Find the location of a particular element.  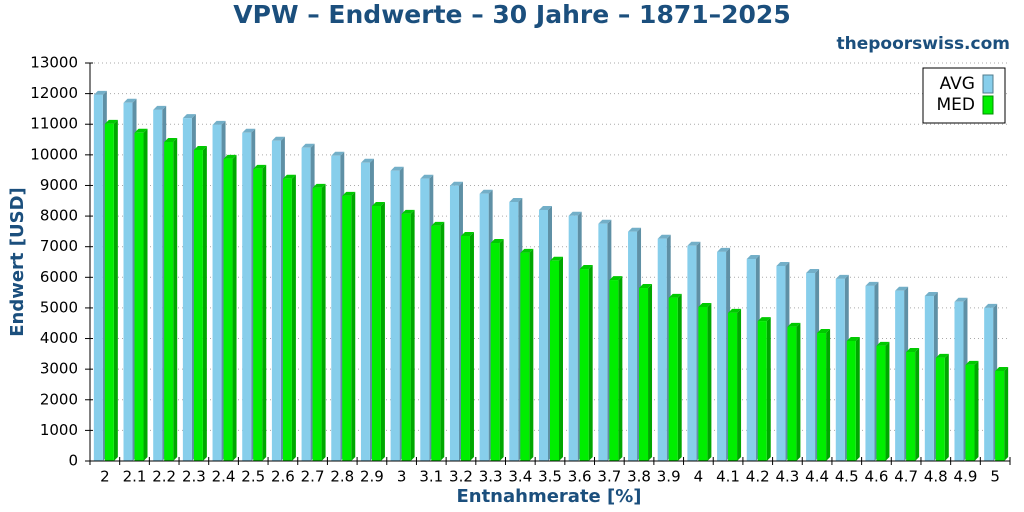

y-tick-label: 2000 is located at coordinates (59, 399).